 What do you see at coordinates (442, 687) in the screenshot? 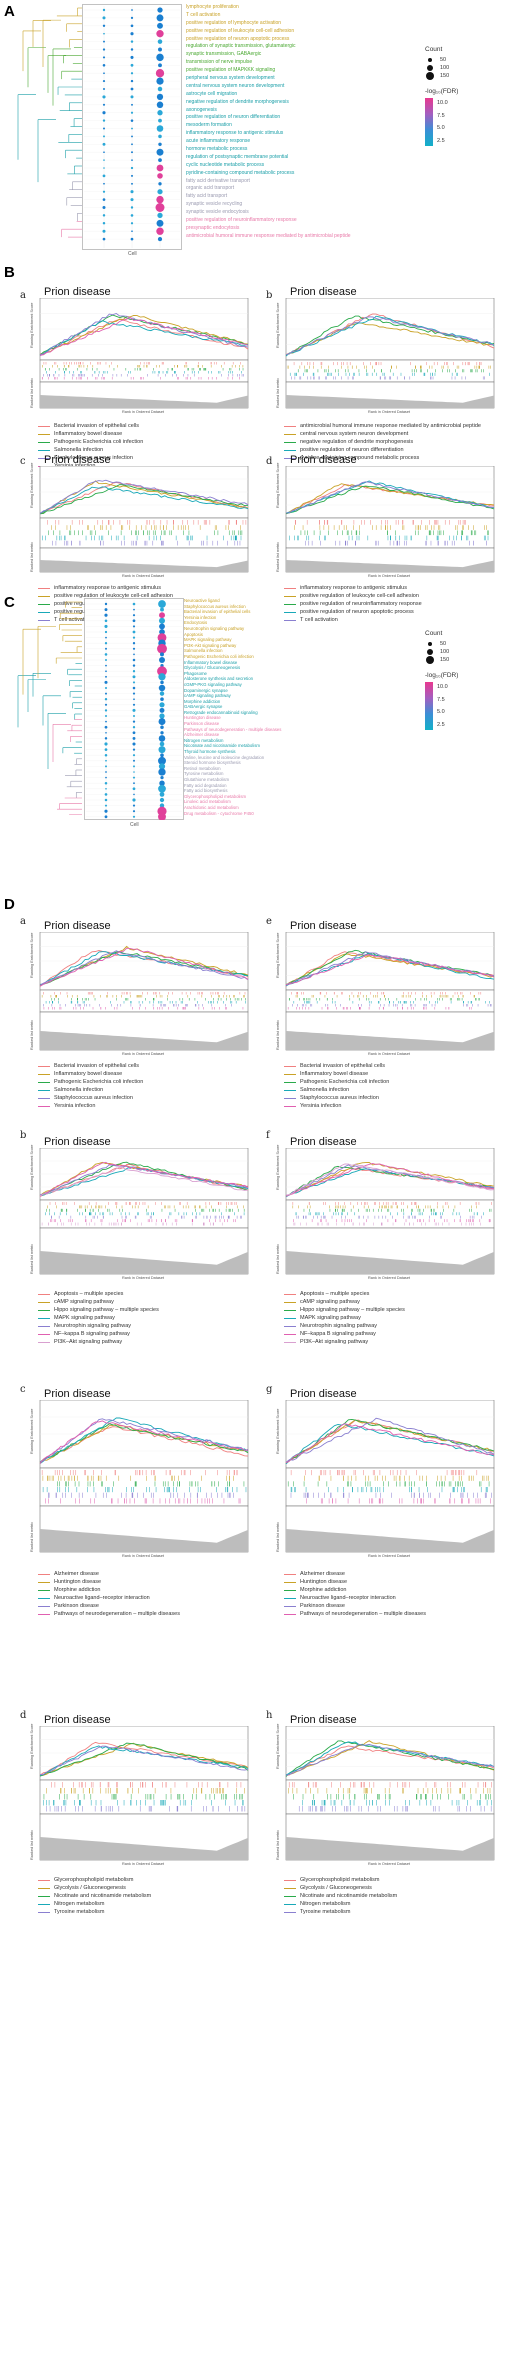
I see `fdr-key-label: 10.0` at bounding box center [442, 687].